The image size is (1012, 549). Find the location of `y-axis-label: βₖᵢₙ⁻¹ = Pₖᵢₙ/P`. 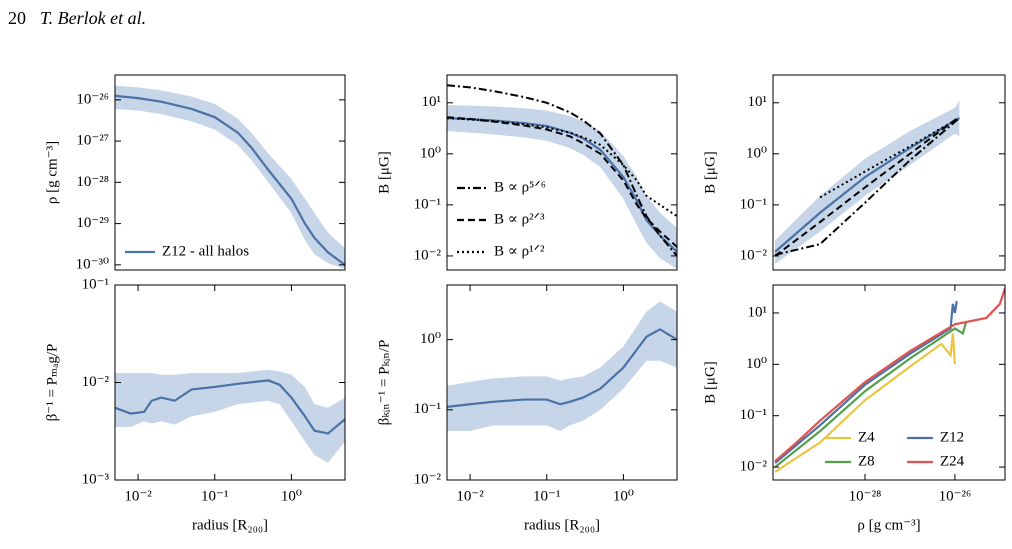

y-axis-label: βₖᵢₙ⁻¹ = Pₖᵢₙ/P is located at coordinates (384, 383).